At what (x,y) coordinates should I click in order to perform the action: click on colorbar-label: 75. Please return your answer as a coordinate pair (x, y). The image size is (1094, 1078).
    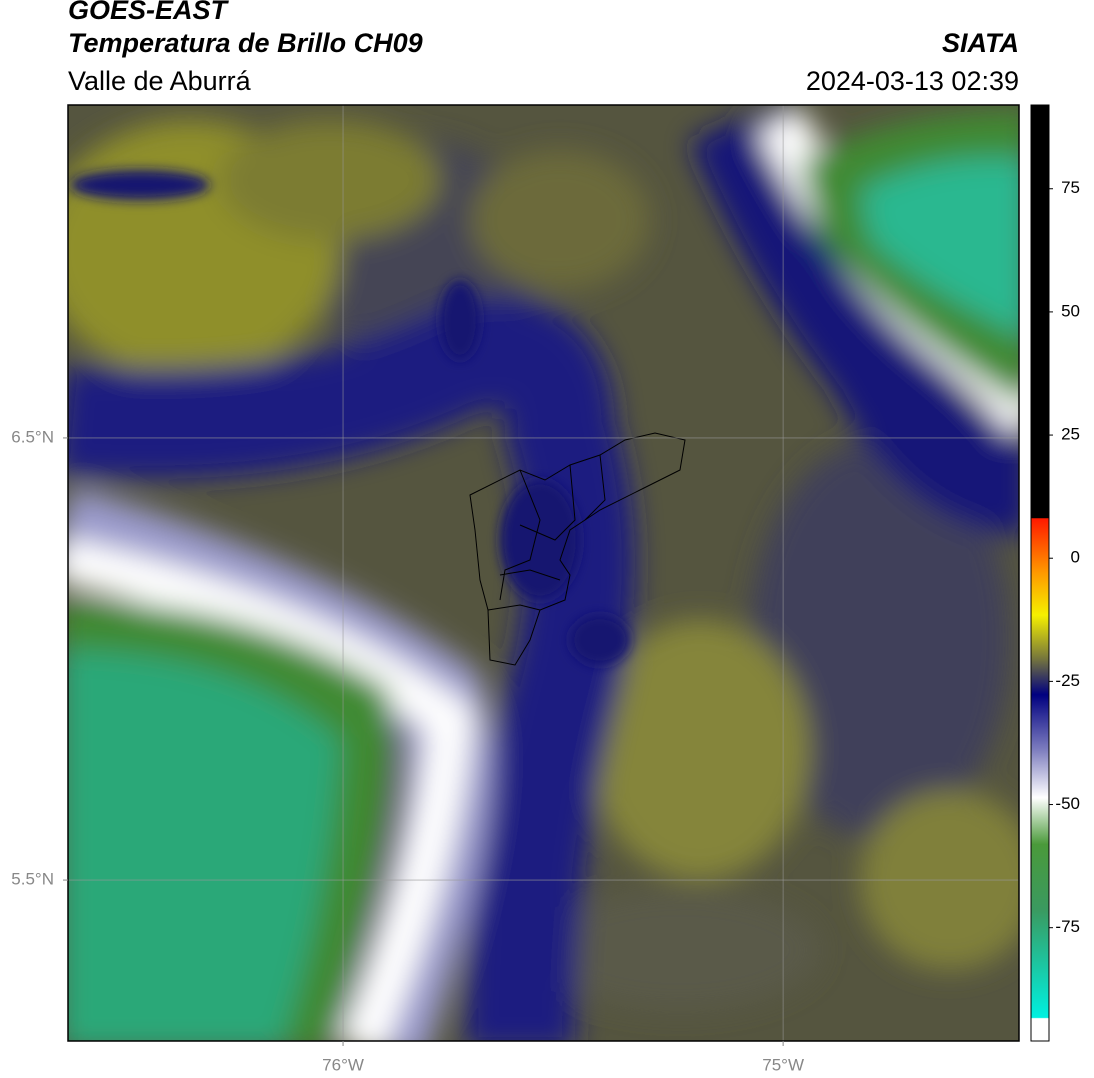
    Looking at the image, I should click on (1070, 187).